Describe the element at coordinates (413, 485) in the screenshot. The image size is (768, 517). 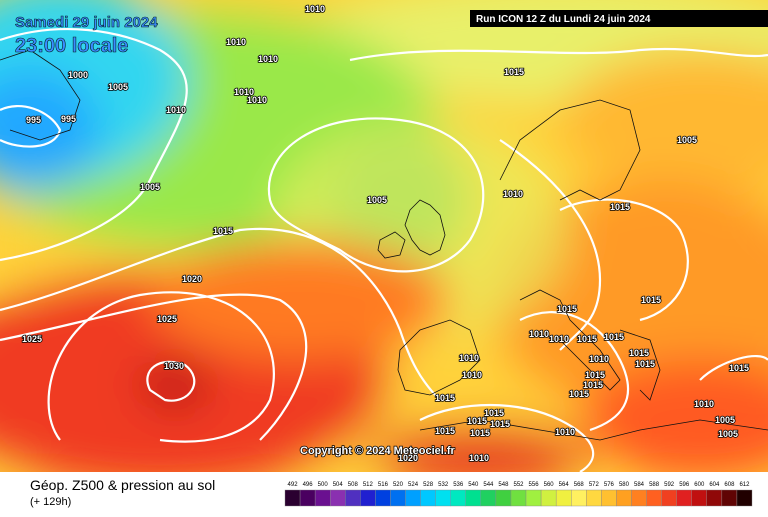
I see `colorbar-label: 524` at that location.